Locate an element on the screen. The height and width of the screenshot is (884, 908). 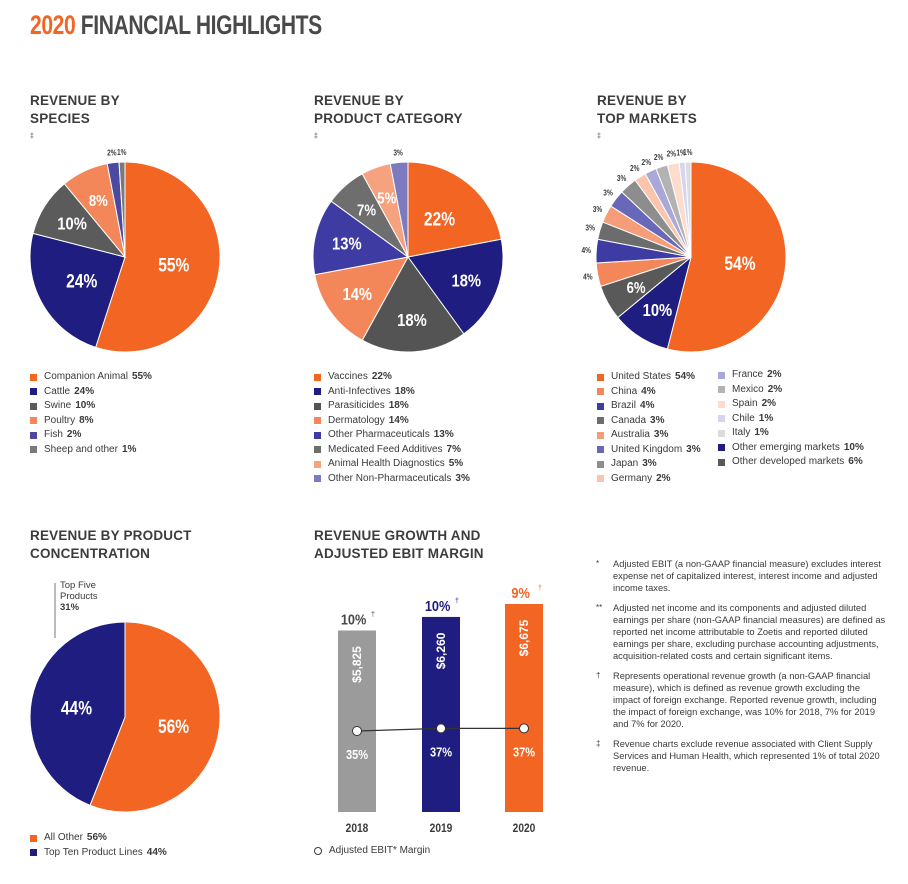
footnote-mark: † is located at coordinates (598, 675).